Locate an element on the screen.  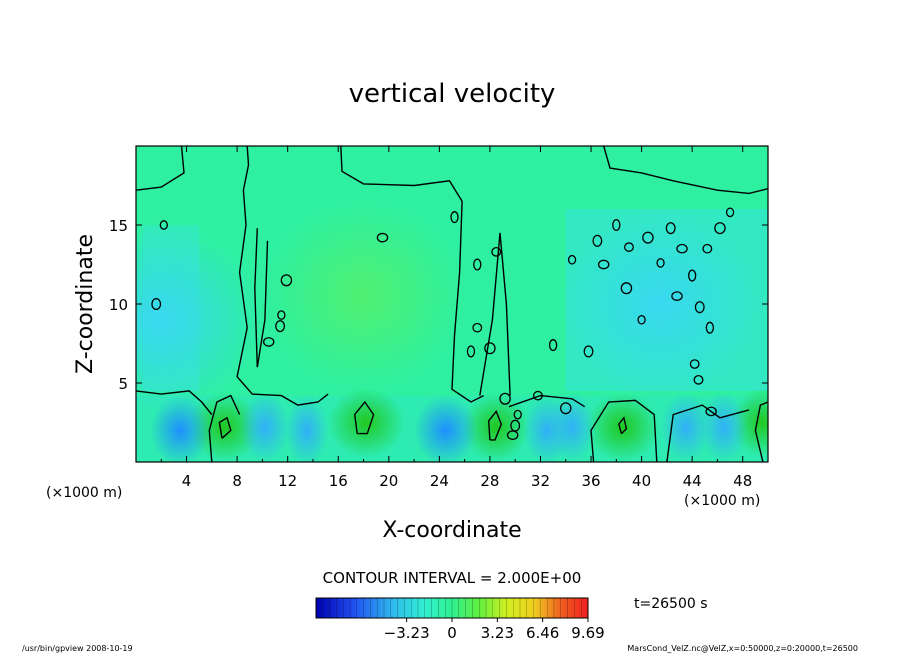
x-tick-label-4: 20 is located at coordinates (388, 481).